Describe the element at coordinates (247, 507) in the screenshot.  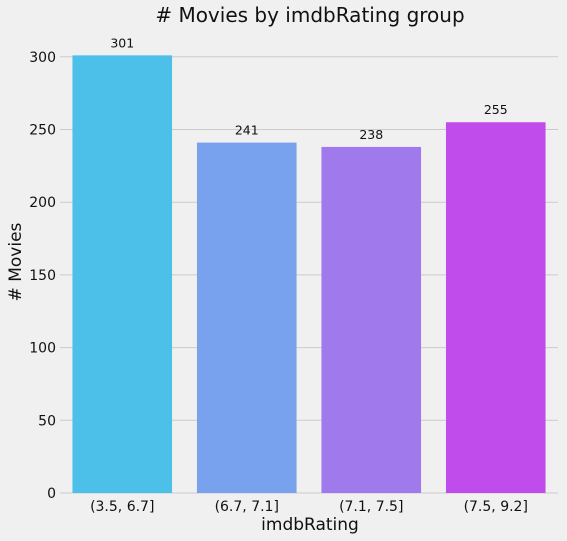
I see `x-tick-label: (6.7, 7.1]` at that location.